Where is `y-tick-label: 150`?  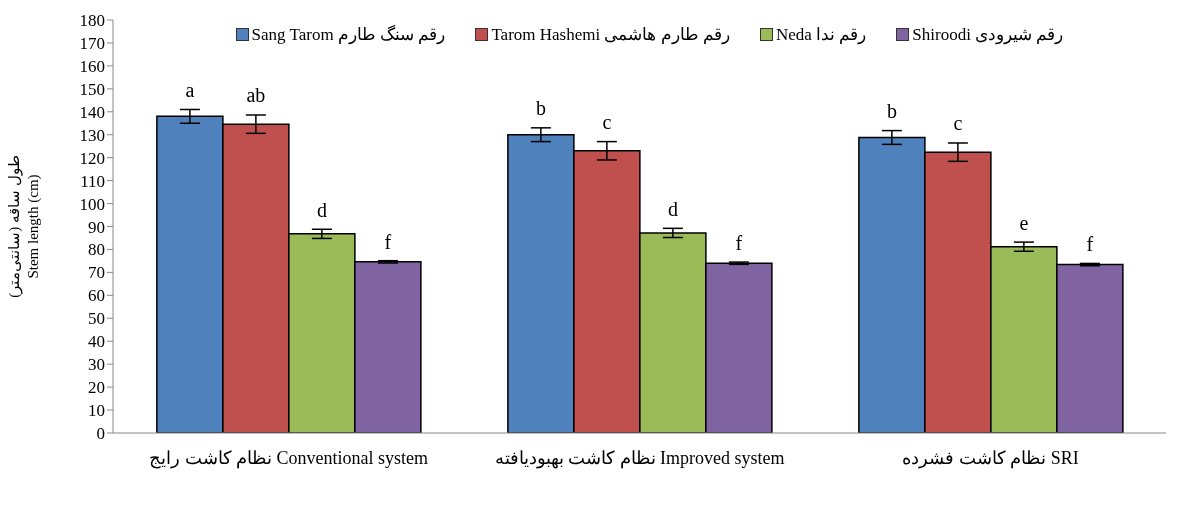 y-tick-label: 150 is located at coordinates (92, 89).